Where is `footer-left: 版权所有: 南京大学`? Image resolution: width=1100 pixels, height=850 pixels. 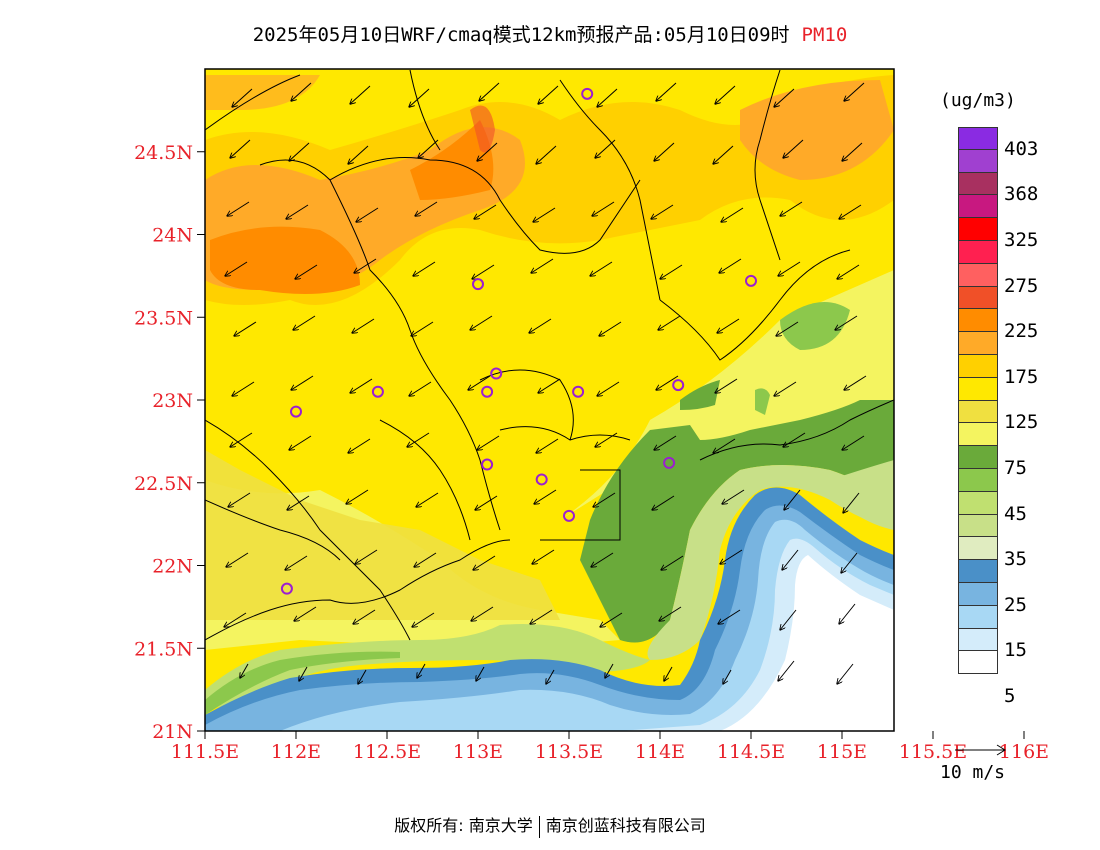 footer-left: 版权所有: 南京大学 is located at coordinates (463, 825).